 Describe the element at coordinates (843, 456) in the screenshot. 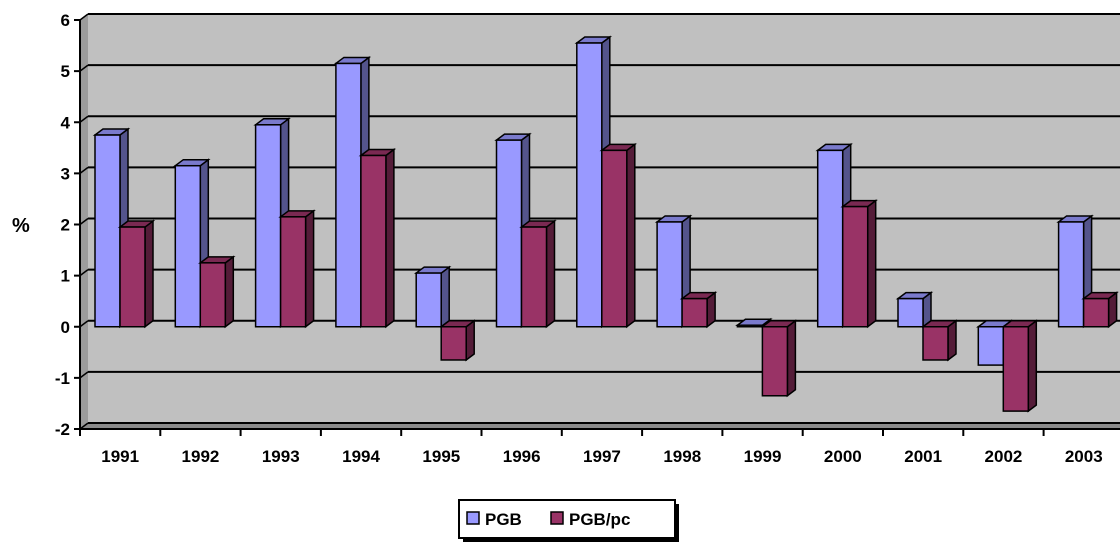

I see `x-tick-label: 2000` at that location.